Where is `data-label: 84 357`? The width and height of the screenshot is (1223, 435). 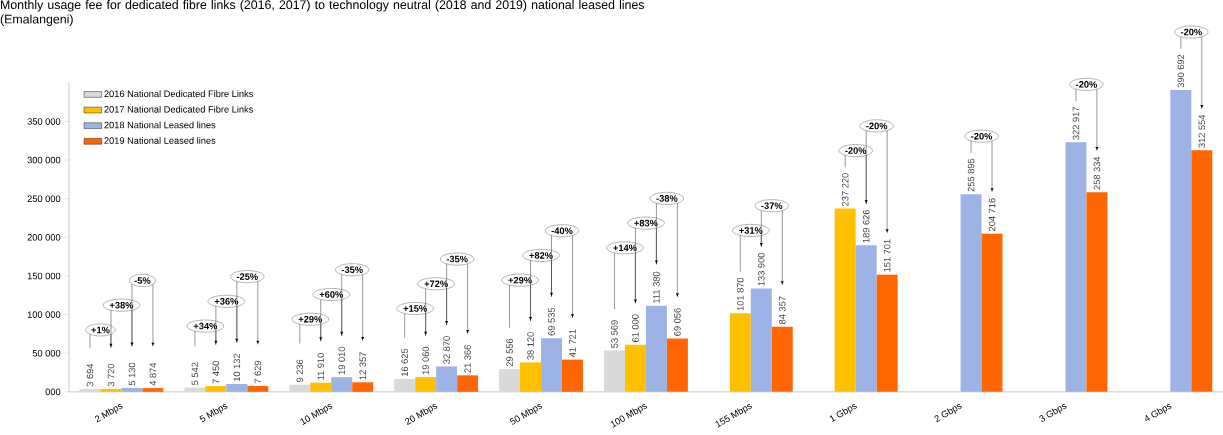 data-label: 84 357 is located at coordinates (782, 310).